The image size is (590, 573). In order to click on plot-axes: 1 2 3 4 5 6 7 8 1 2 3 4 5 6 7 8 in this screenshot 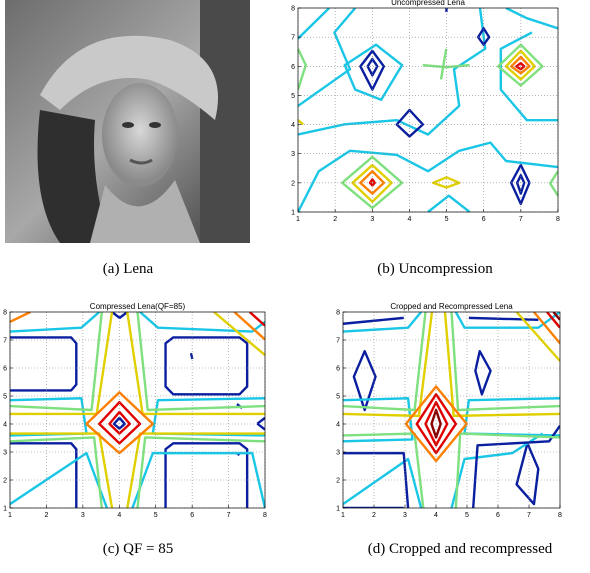, I will do `click(449, 415)`.